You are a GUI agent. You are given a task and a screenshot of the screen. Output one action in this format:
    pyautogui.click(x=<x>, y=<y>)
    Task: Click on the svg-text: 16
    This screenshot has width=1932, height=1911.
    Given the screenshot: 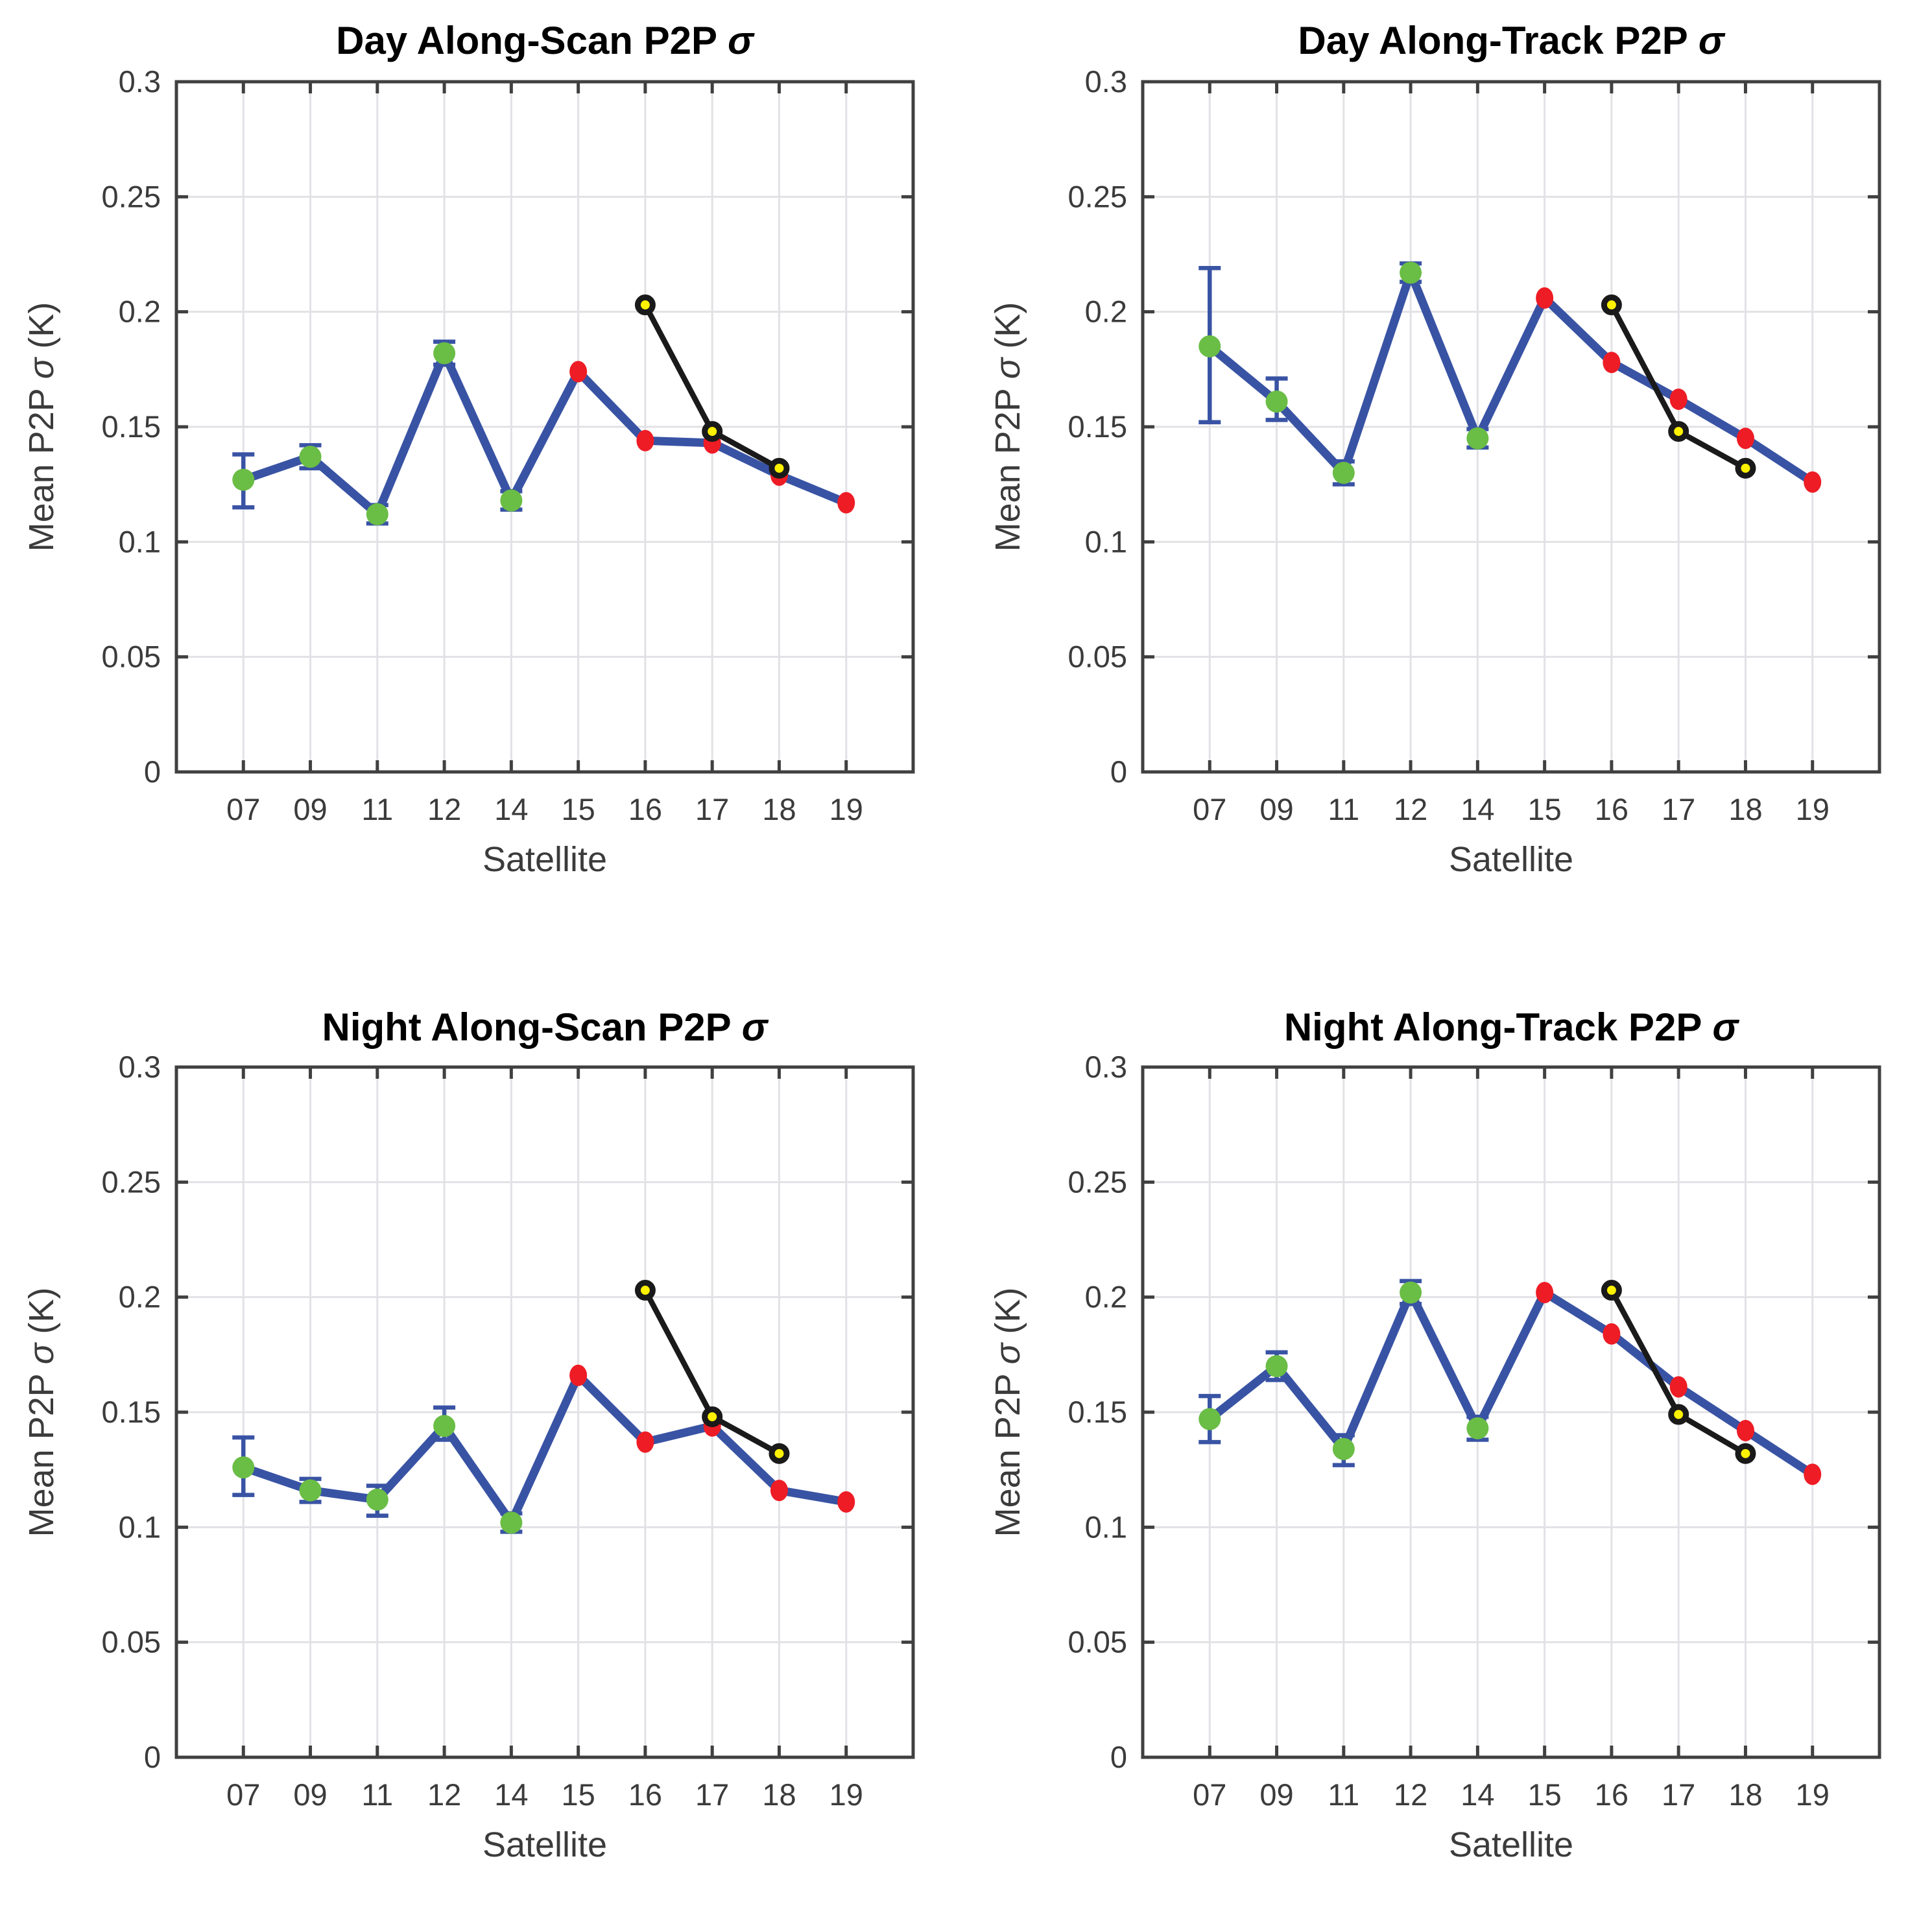 What is the action you would take?
    pyautogui.click(x=645, y=809)
    